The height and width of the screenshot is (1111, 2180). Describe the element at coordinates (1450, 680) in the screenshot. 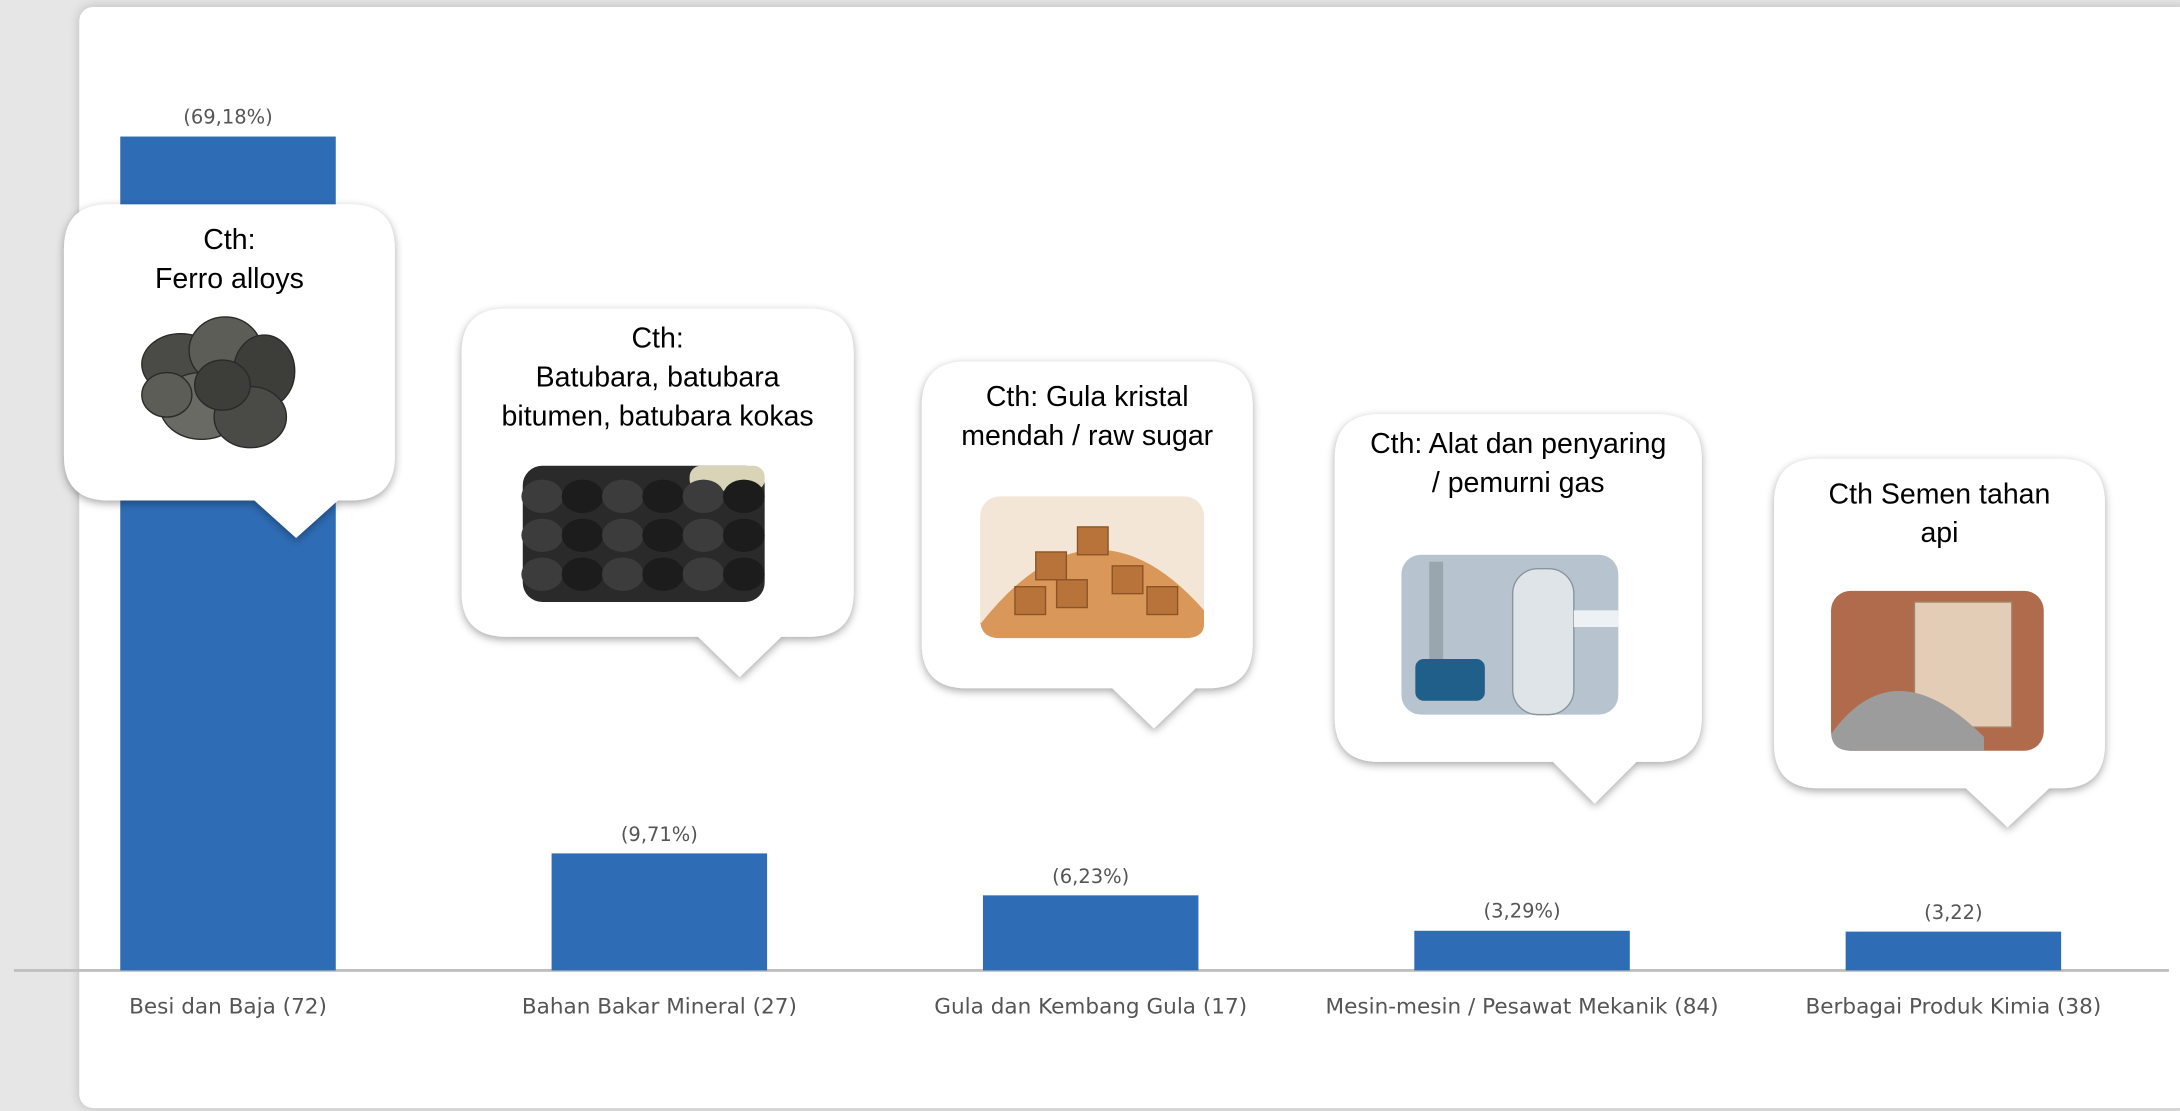

I see `motor` at that location.